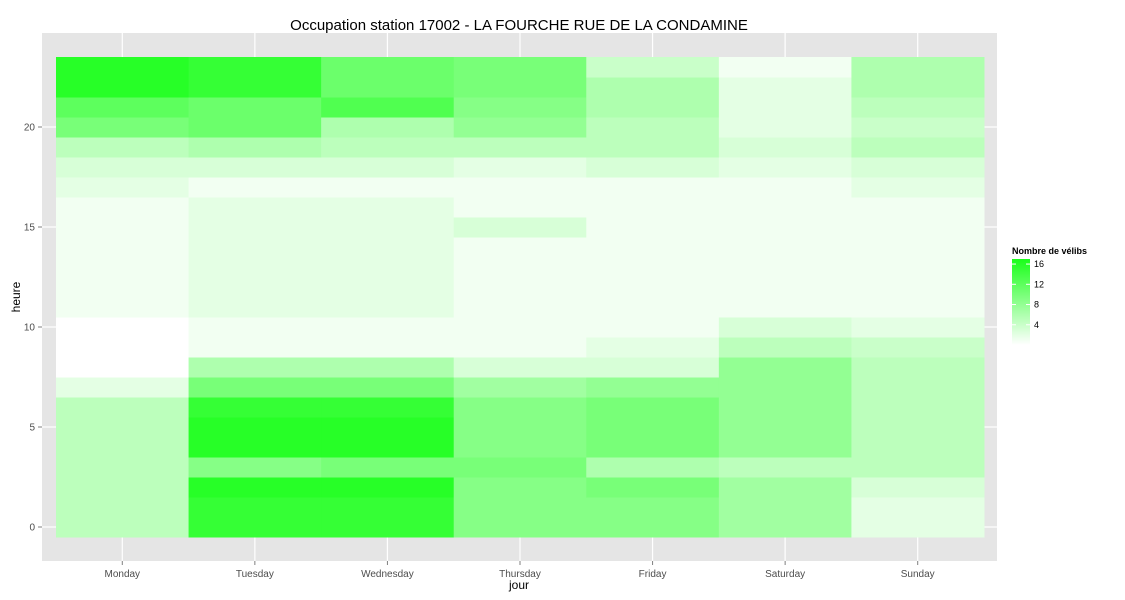  Describe the element at coordinates (1039, 264) in the screenshot. I see `legend-tick-label: 16` at that location.